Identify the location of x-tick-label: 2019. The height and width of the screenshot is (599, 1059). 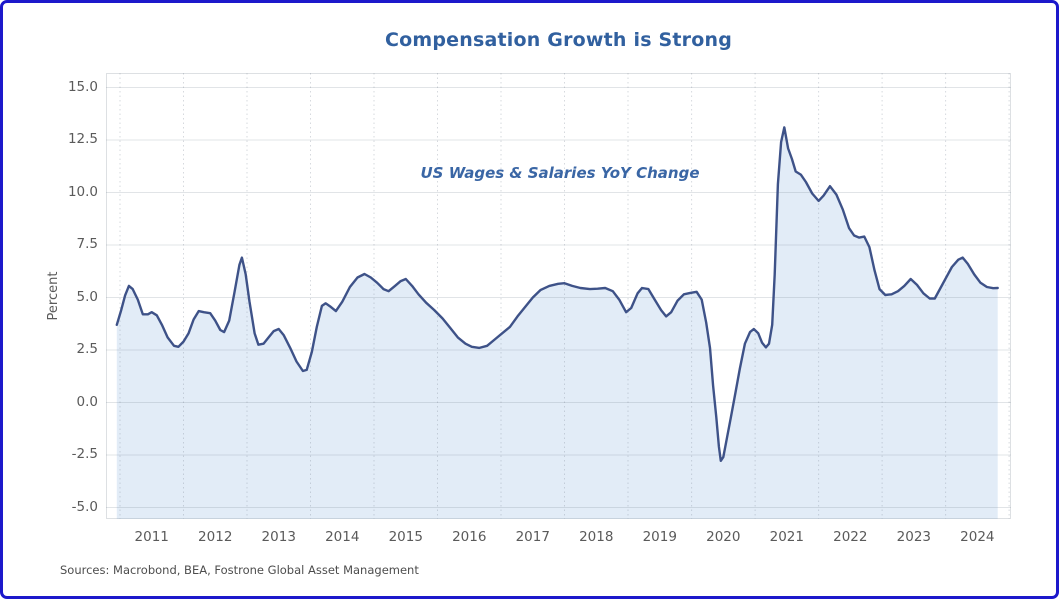
(659, 537).